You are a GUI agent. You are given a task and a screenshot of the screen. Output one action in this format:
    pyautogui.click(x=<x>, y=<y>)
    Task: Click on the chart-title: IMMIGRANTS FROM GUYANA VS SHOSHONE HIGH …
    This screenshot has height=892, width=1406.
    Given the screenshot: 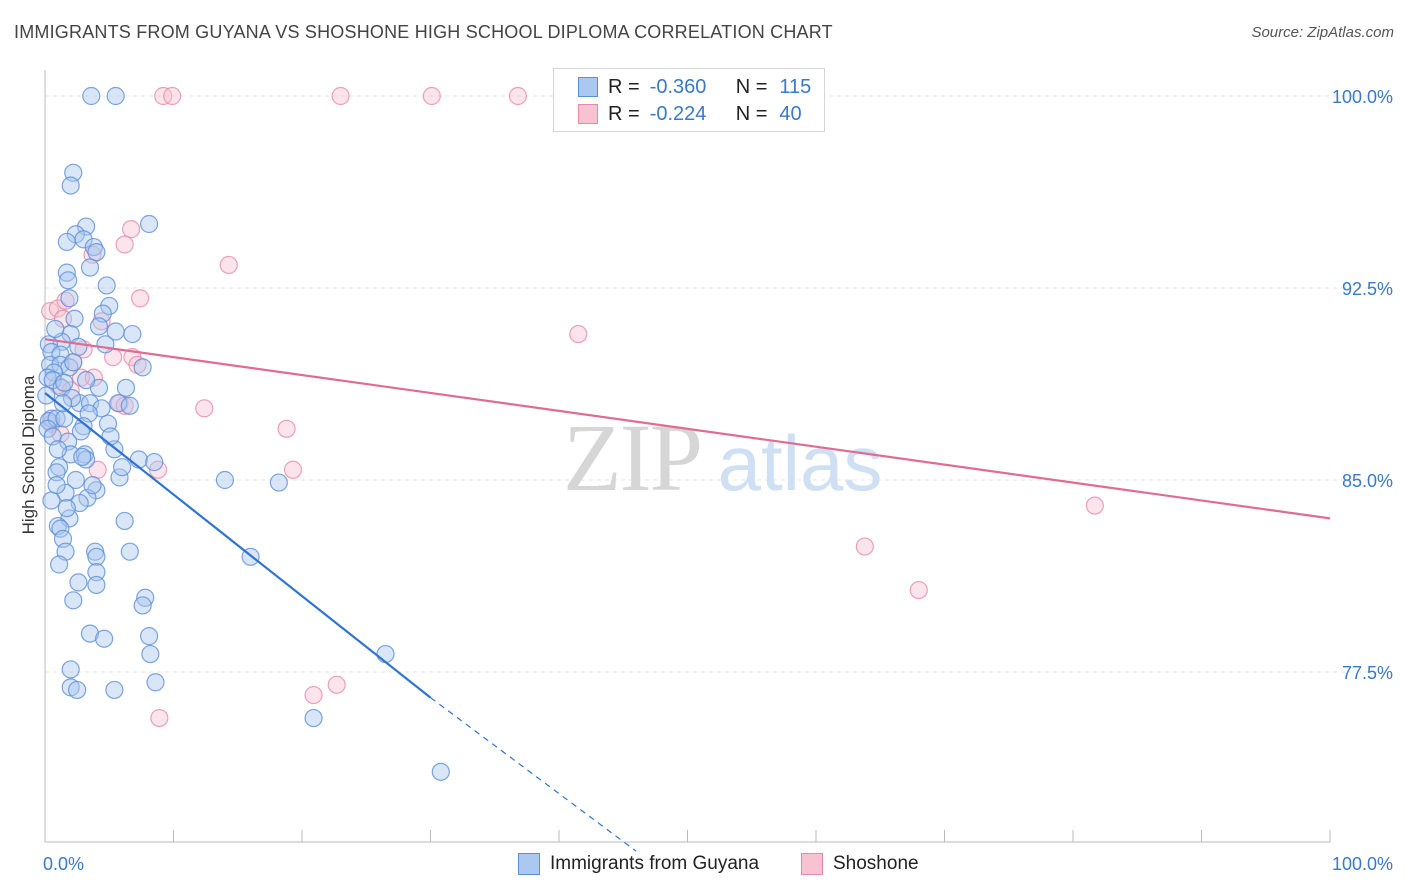 What is the action you would take?
    pyautogui.click(x=423, y=32)
    